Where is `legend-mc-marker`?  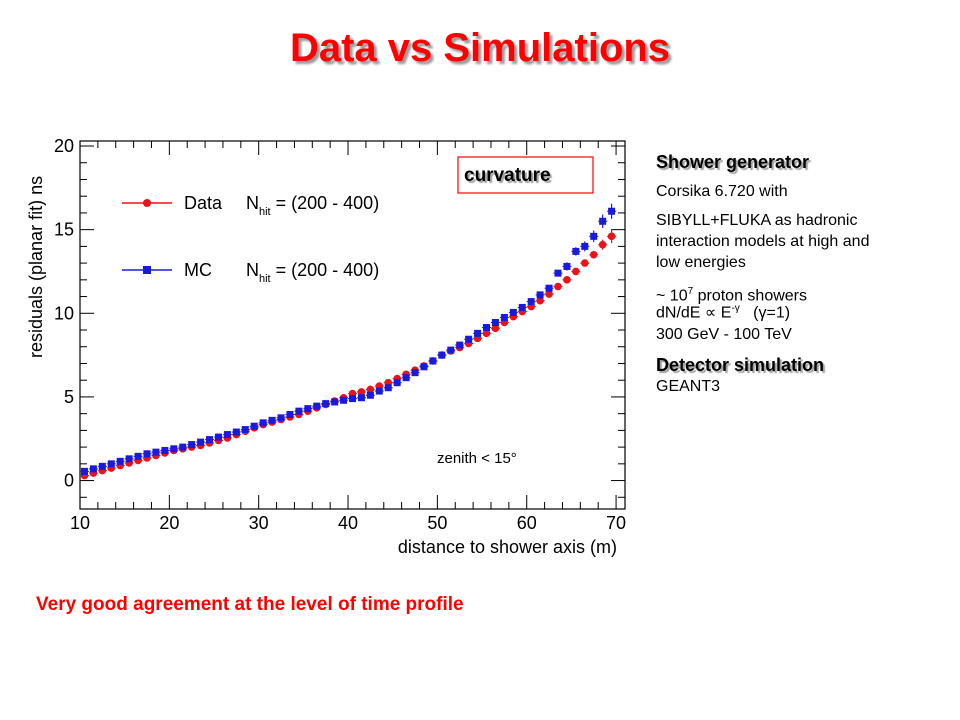
legend-mc-marker is located at coordinates (147, 270).